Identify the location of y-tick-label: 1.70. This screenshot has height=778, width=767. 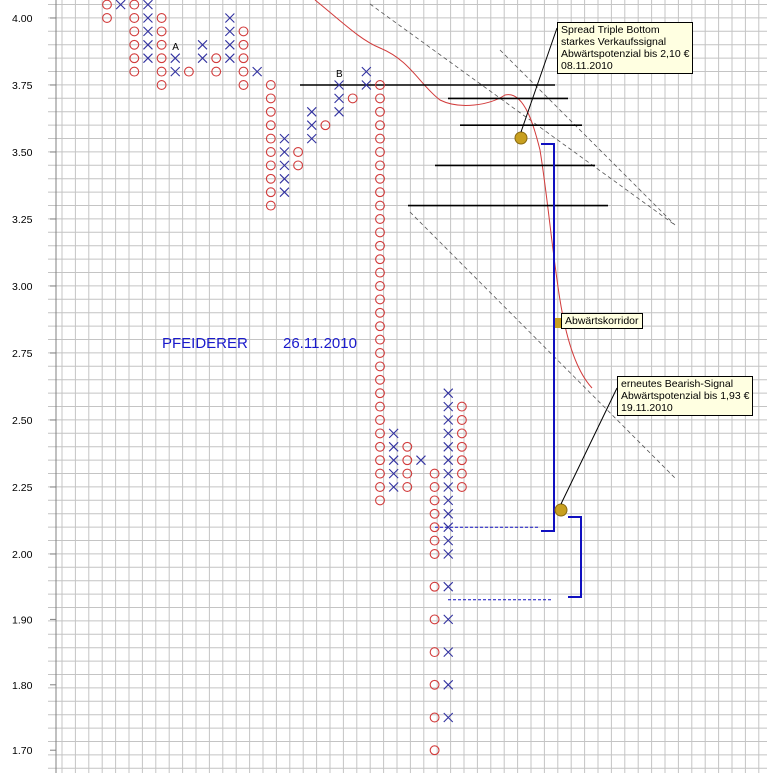
(22, 751).